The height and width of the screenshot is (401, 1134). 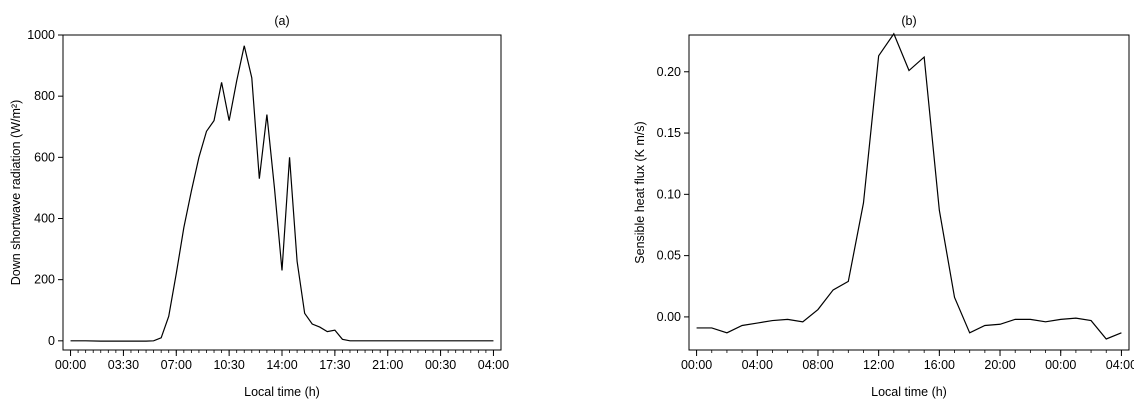 What do you see at coordinates (878, 365) in the screenshot?
I see `x-tick-label: 12:00` at bounding box center [878, 365].